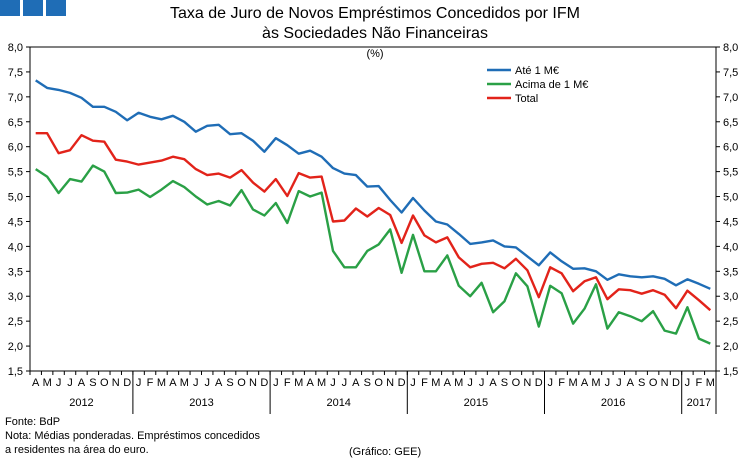 This screenshot has height=459, width=750. Describe the element at coordinates (15, 322) in the screenshot. I see `y-tick-label-left: 2,5` at that location.